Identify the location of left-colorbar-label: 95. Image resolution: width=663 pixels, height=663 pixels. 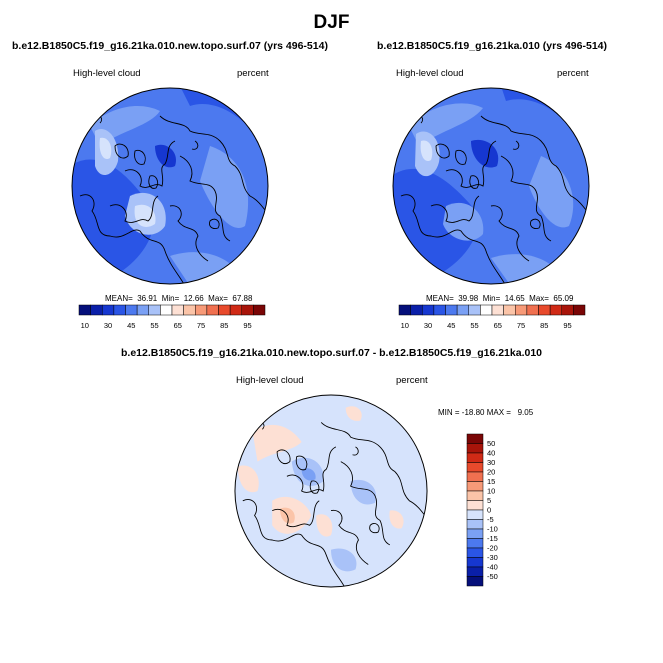
(247, 325).